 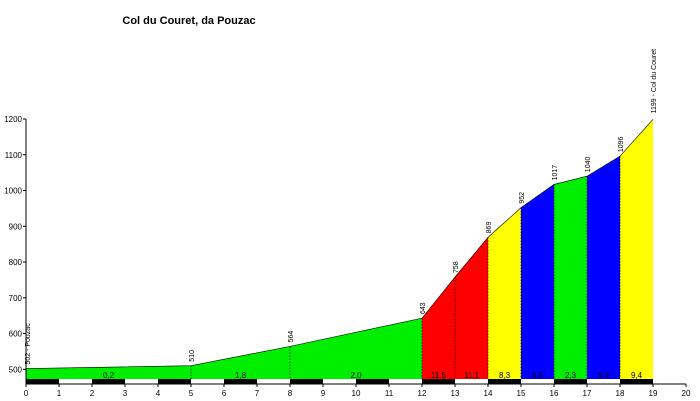 I want to click on altitude-label-3: 758, so click(x=456, y=267).